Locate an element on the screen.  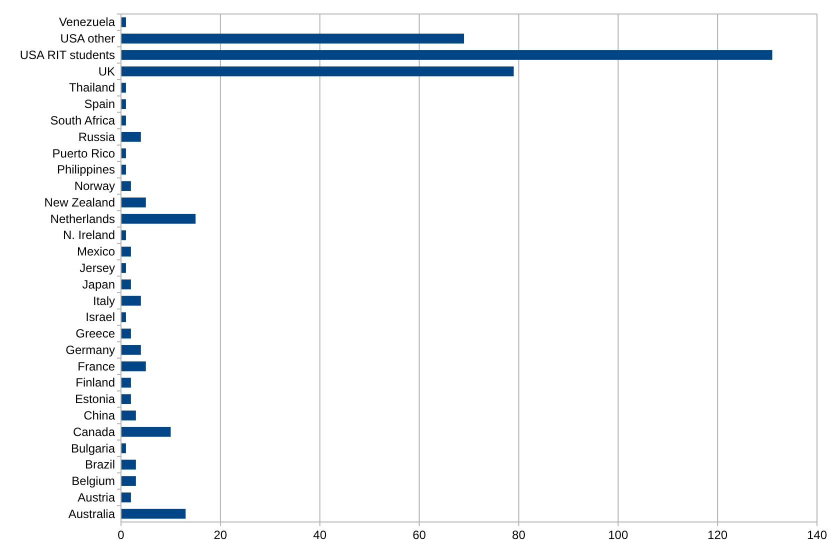
y-tick-label: Canada is located at coordinates (94, 431).